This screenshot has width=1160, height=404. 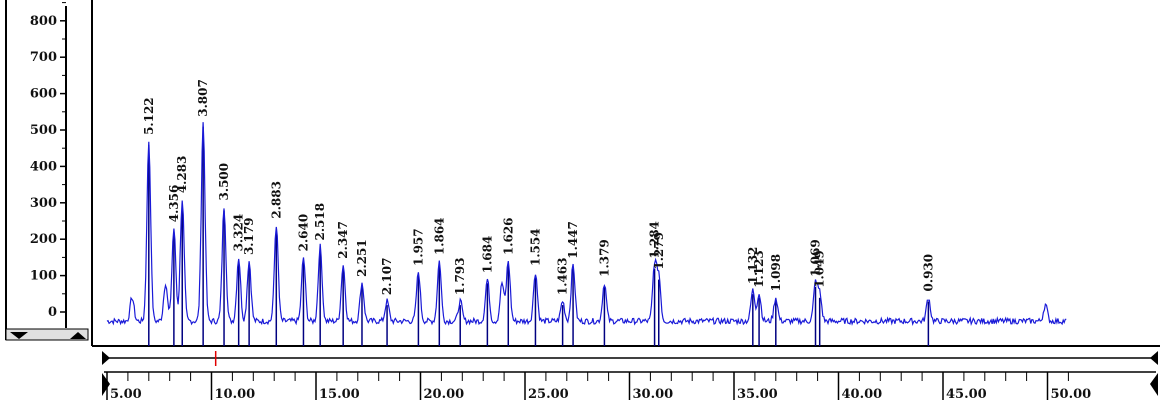 What do you see at coordinates (862, 394) in the screenshot?
I see `x-tick-label: 40.00` at bounding box center [862, 394].